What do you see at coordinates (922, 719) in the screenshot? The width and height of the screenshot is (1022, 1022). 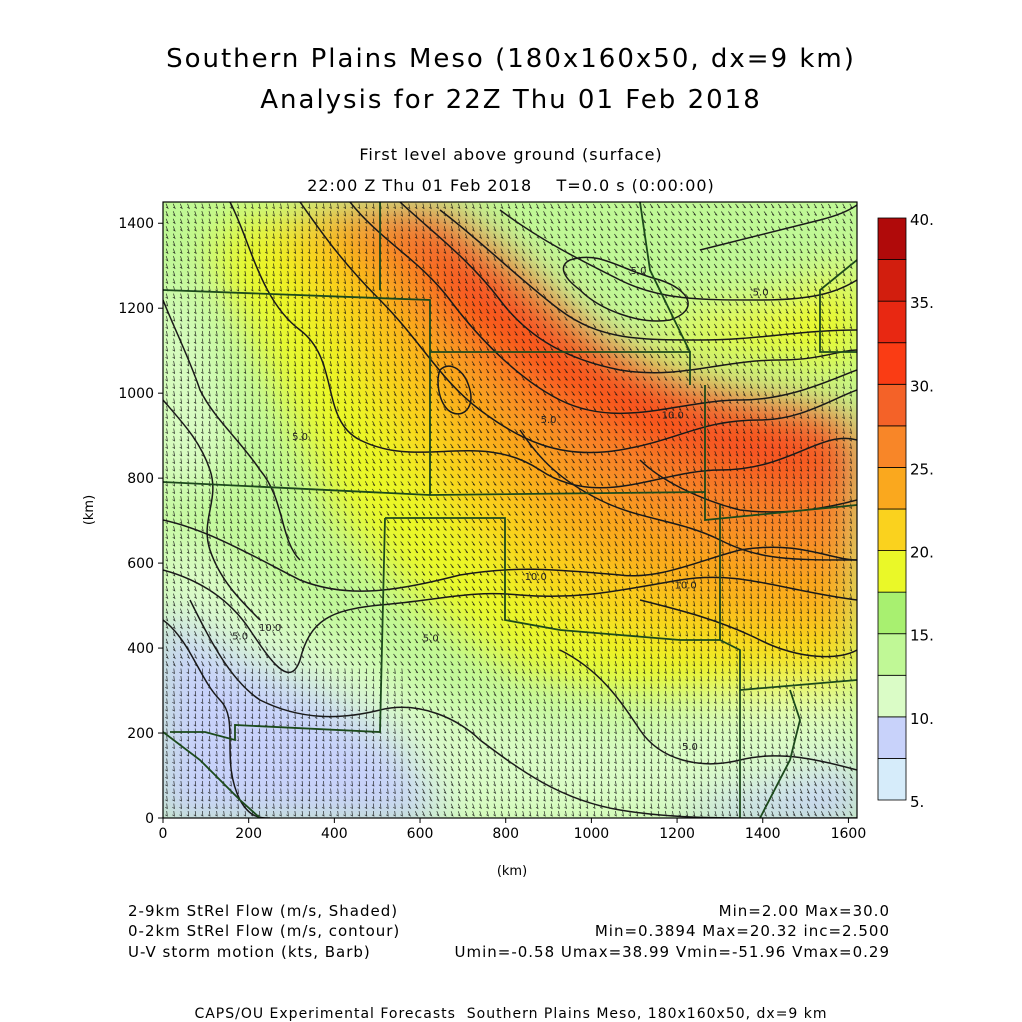 I see `colorbar-label: 10.` at bounding box center [922, 719].